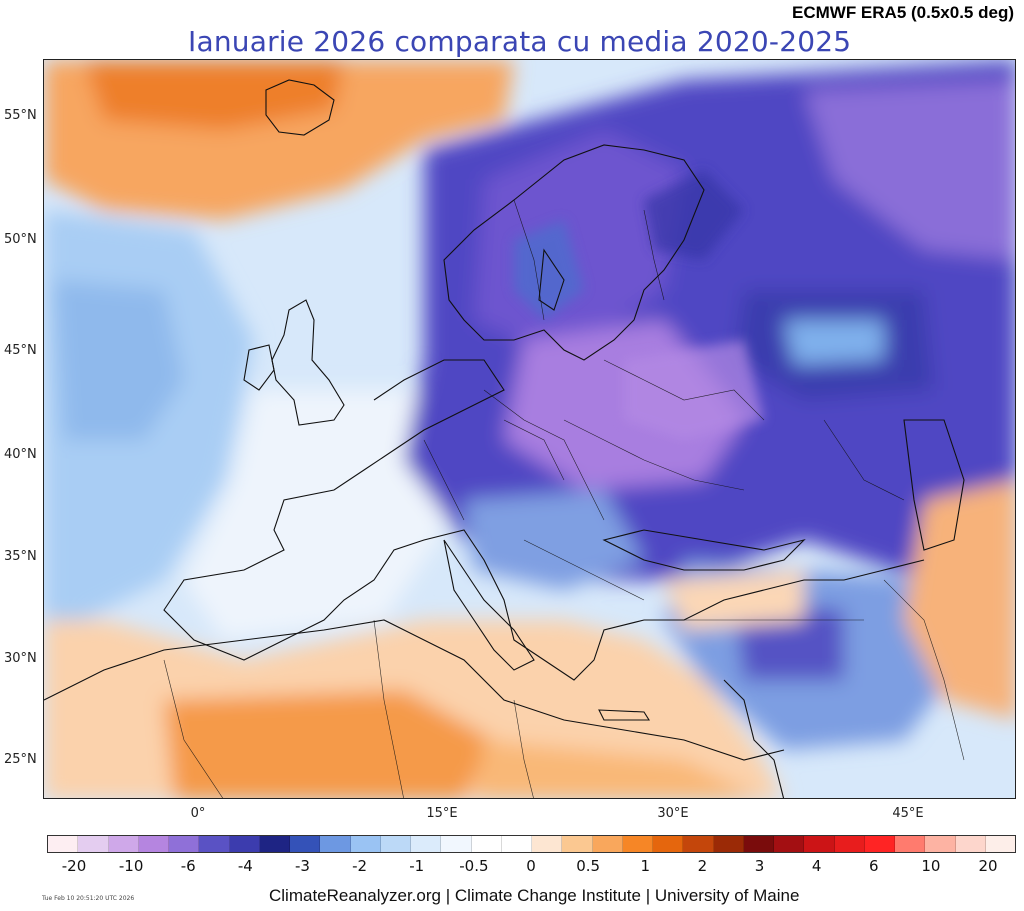 Image resolution: width=1024 pixels, height=911 pixels. What do you see at coordinates (645, 866) in the screenshot?
I see `colorbar-label: 1` at bounding box center [645, 866].